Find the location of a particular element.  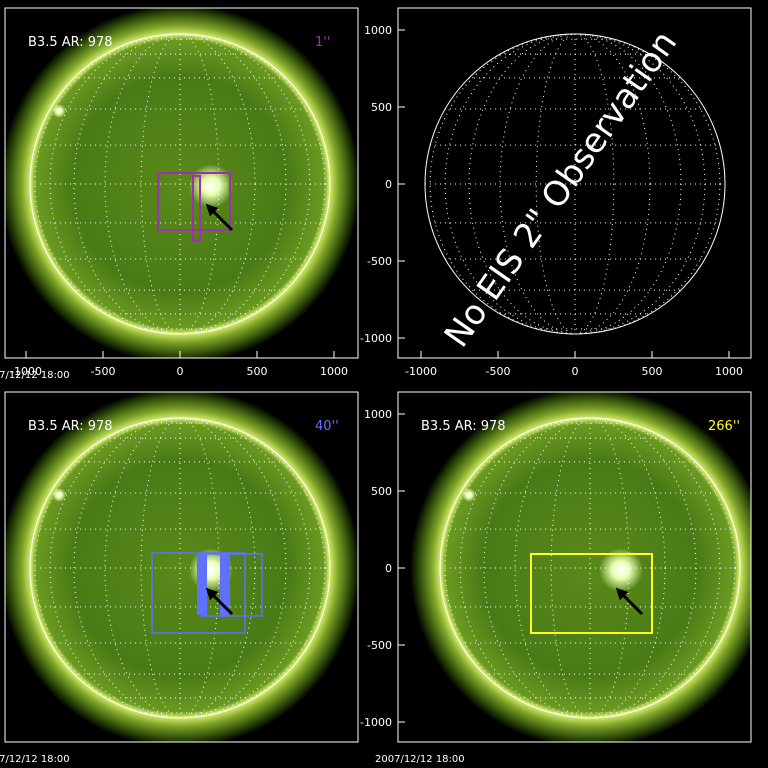

resolution: 266'' is located at coordinates (724, 426).